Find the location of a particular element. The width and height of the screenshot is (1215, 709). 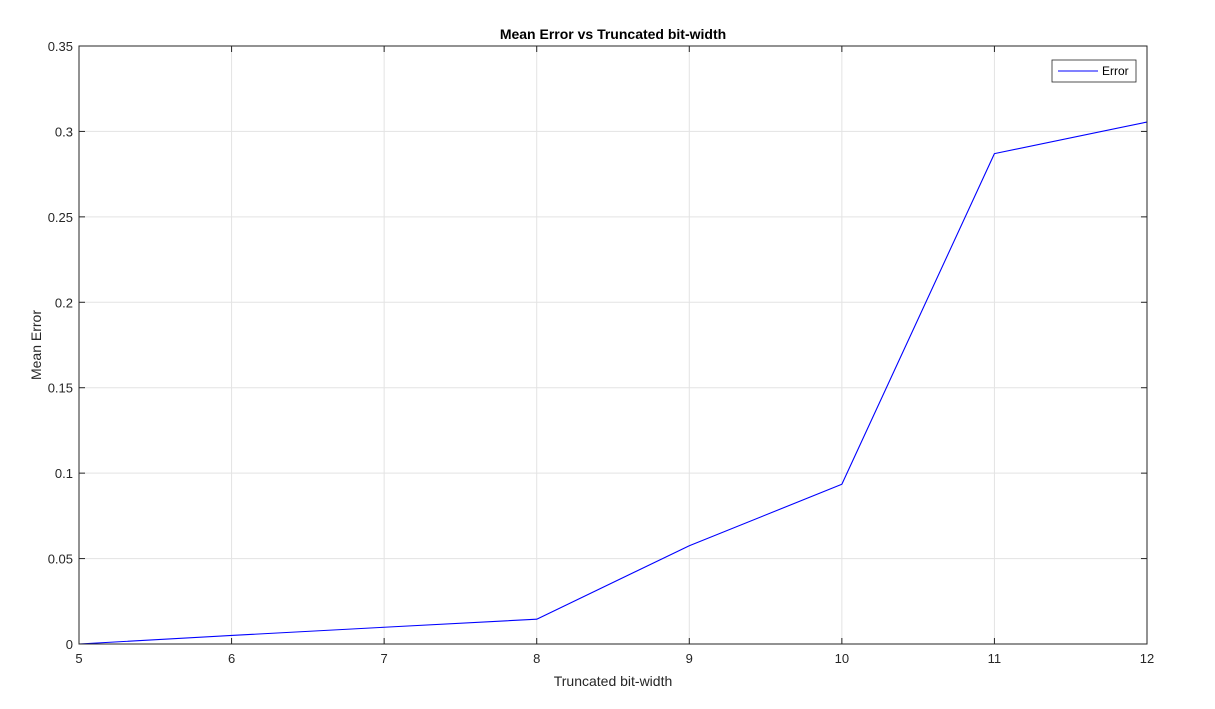

y-tick-label: 0.25 is located at coordinates (60, 217).